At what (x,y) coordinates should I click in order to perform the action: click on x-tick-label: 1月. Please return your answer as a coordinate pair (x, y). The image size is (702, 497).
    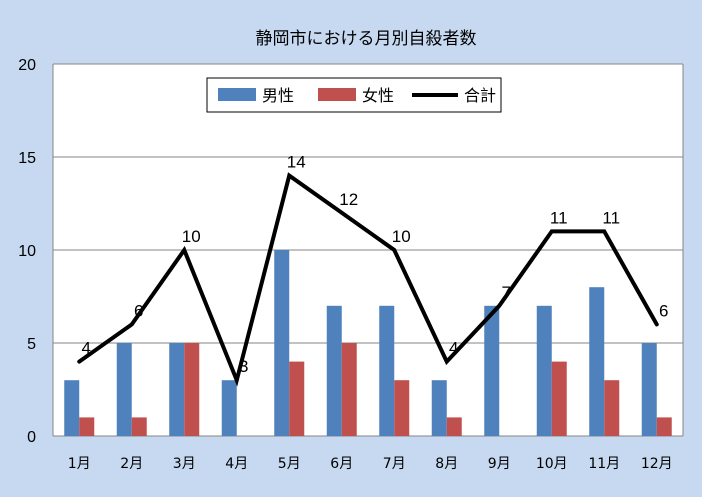
    Looking at the image, I should click on (79, 464).